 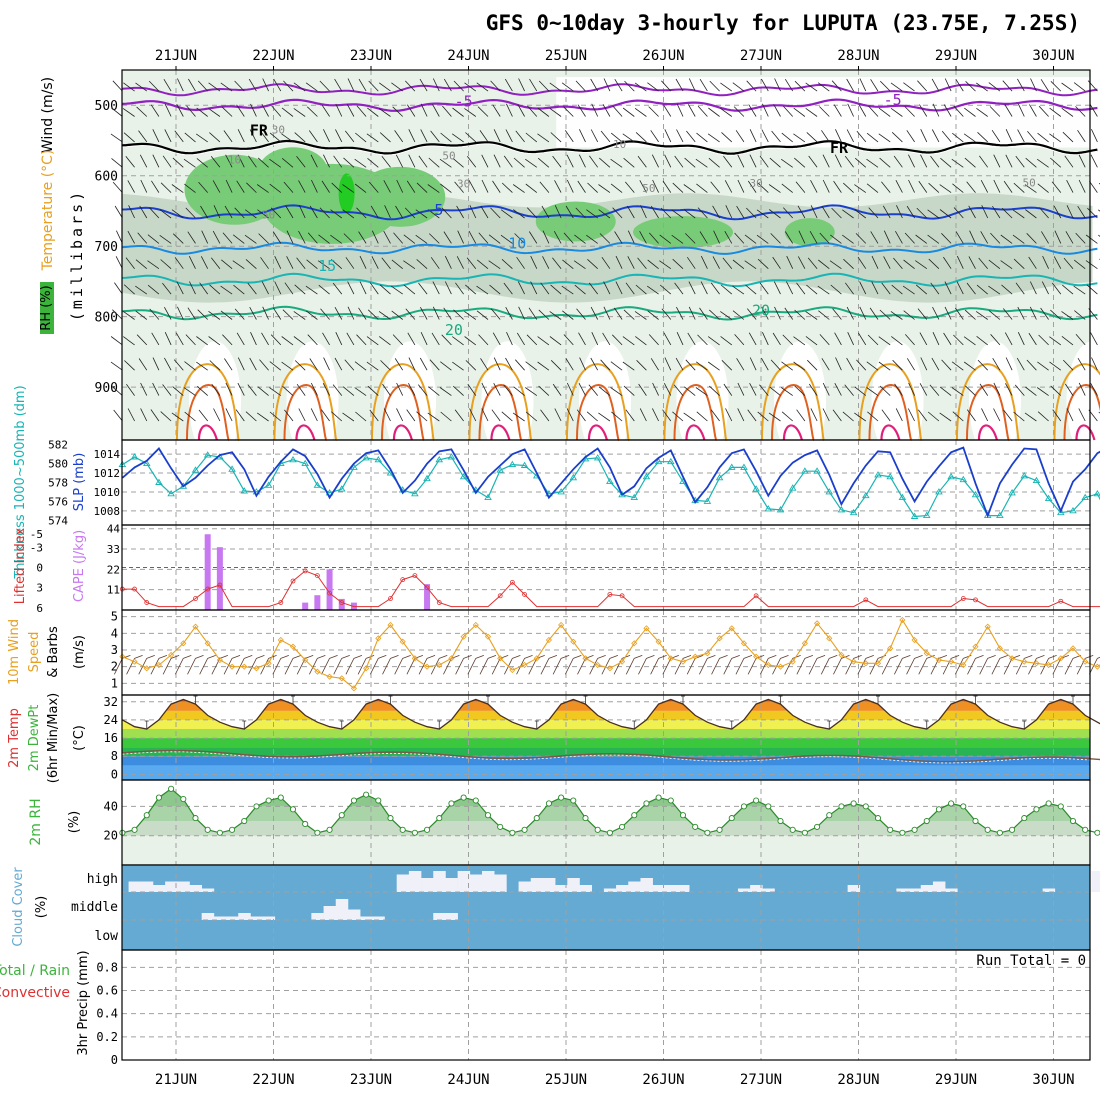 I want to click on wind-tick-2: 2, so click(x=114, y=667).